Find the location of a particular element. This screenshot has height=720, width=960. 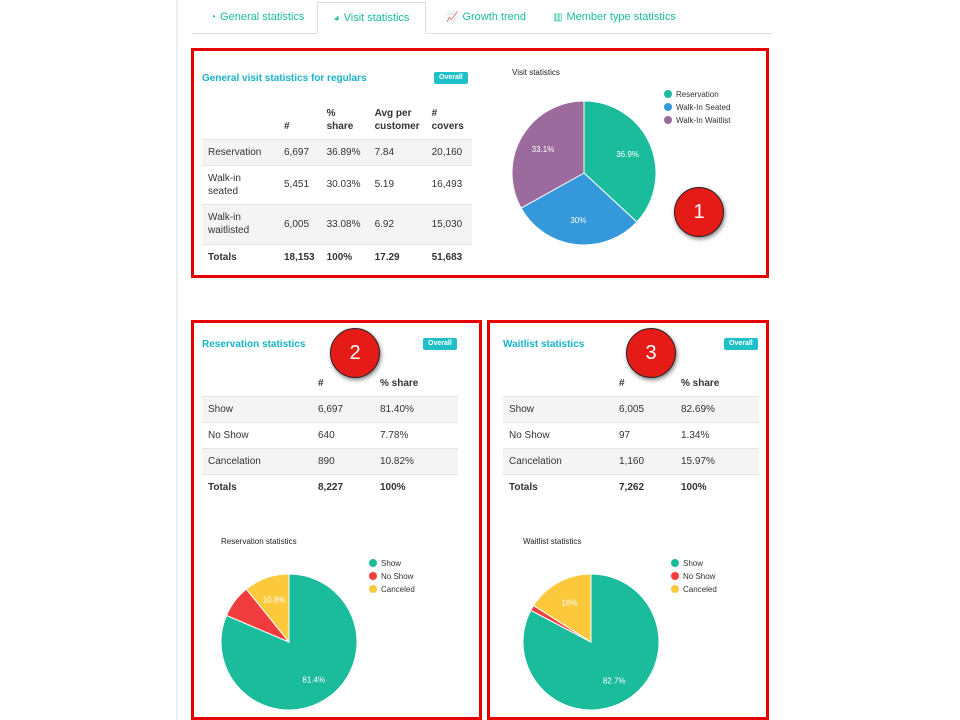

totals-row: Totals 18,153 100% 17.29 51,683 is located at coordinates (337, 256).